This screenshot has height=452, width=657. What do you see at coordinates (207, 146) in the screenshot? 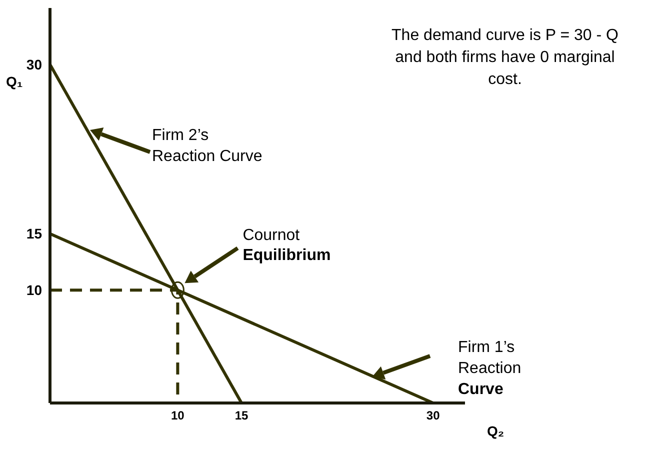
I see `annotation: Firm 2’s Reaction Curve` at bounding box center [207, 146].